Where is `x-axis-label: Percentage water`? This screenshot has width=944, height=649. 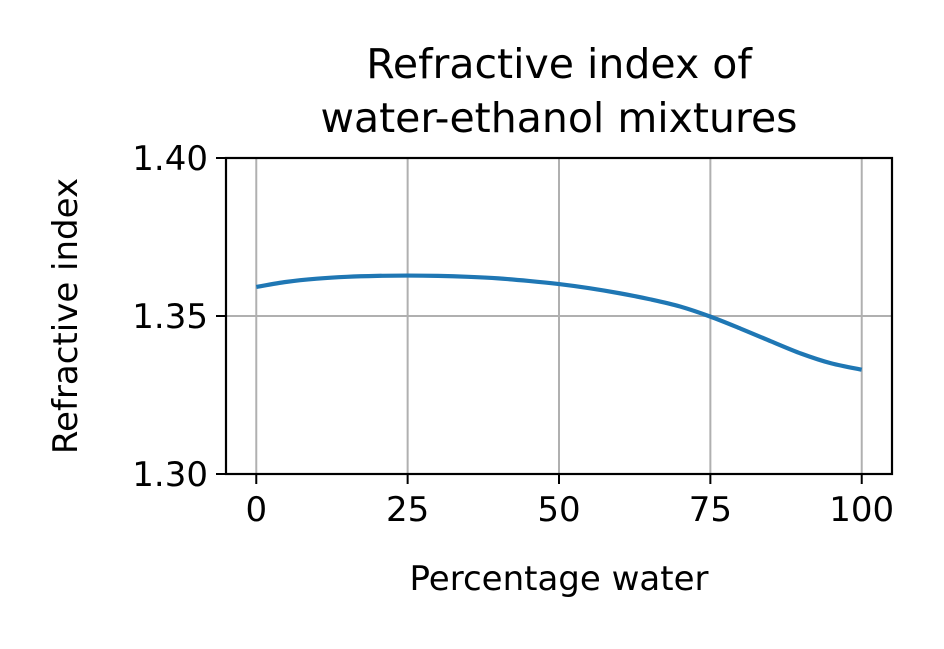
x-axis-label: Percentage water is located at coordinates (559, 579).